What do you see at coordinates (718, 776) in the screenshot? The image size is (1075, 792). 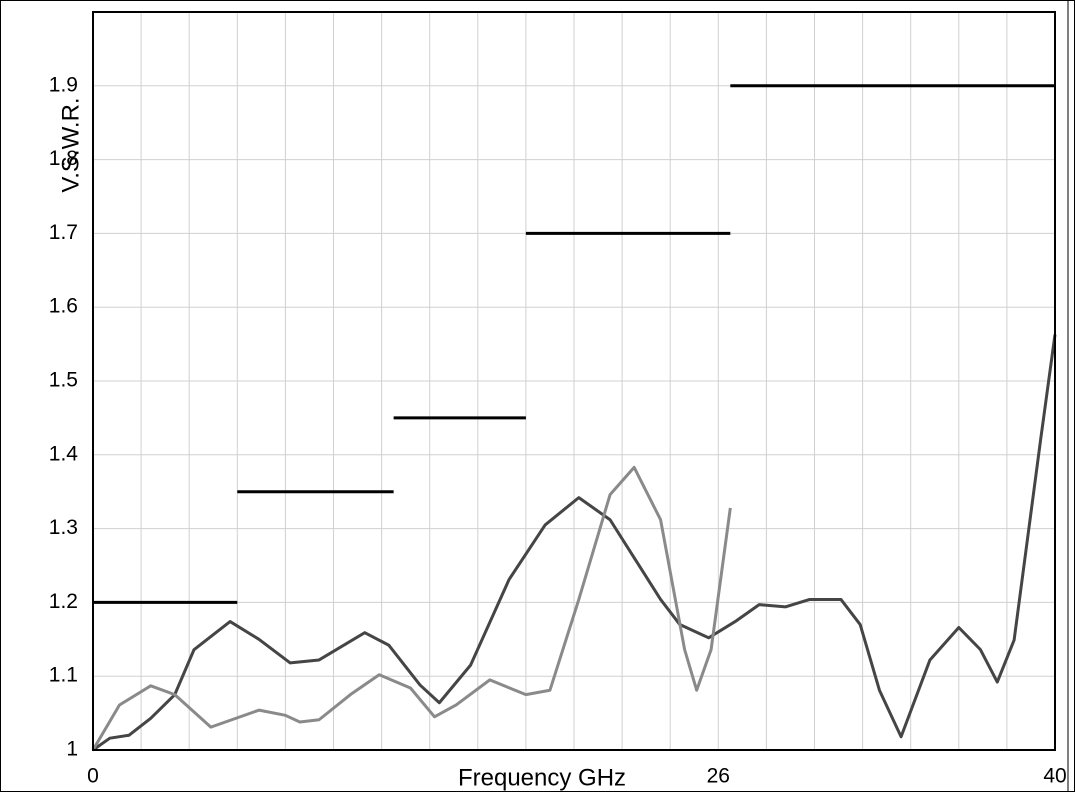 I see `x-tick-label: 26` at bounding box center [718, 776].